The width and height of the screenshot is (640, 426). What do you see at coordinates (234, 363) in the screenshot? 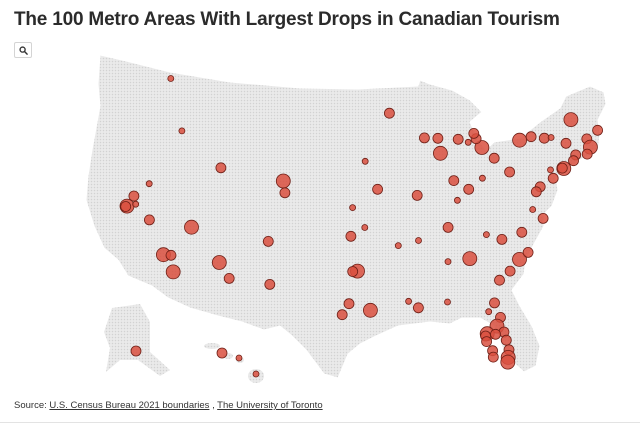
I see `hawaii-shape` at bounding box center [234, 363].